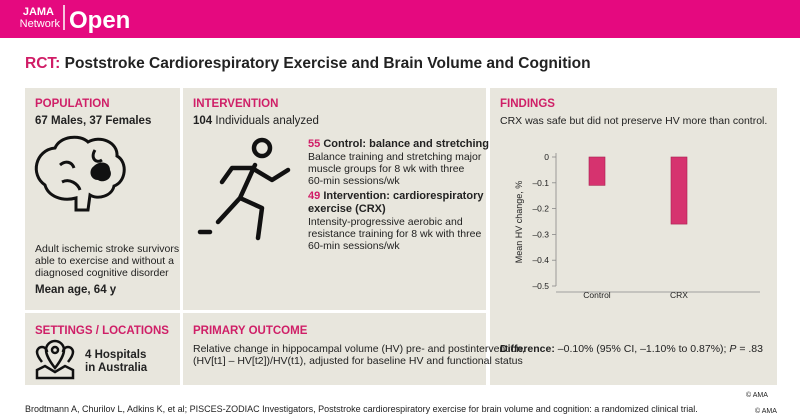 This screenshot has width=800, height=419. I want to click on brand-open-text: Open, so click(99, 20).